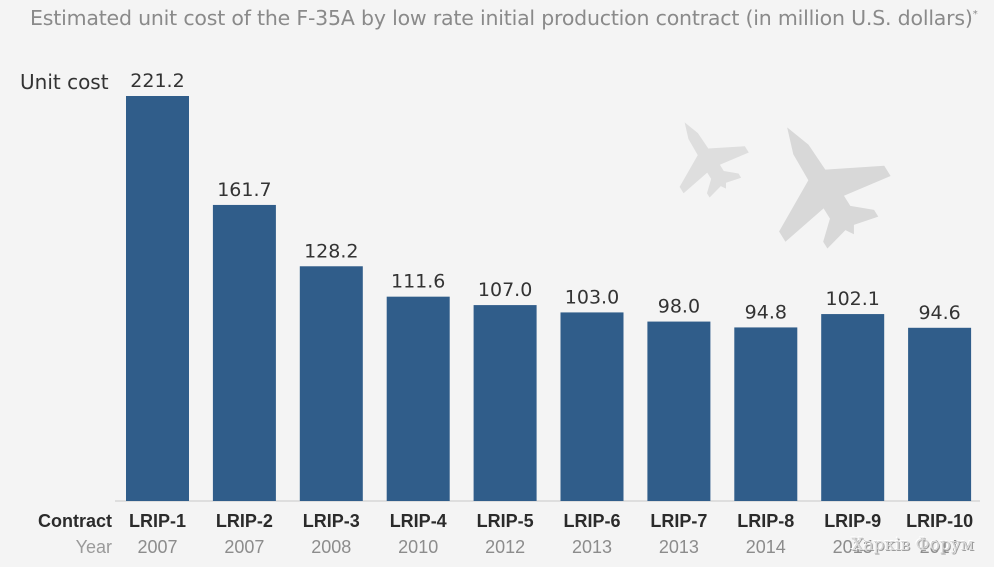  What do you see at coordinates (331, 547) in the screenshot?
I see `year-tick-label: 2008` at bounding box center [331, 547].